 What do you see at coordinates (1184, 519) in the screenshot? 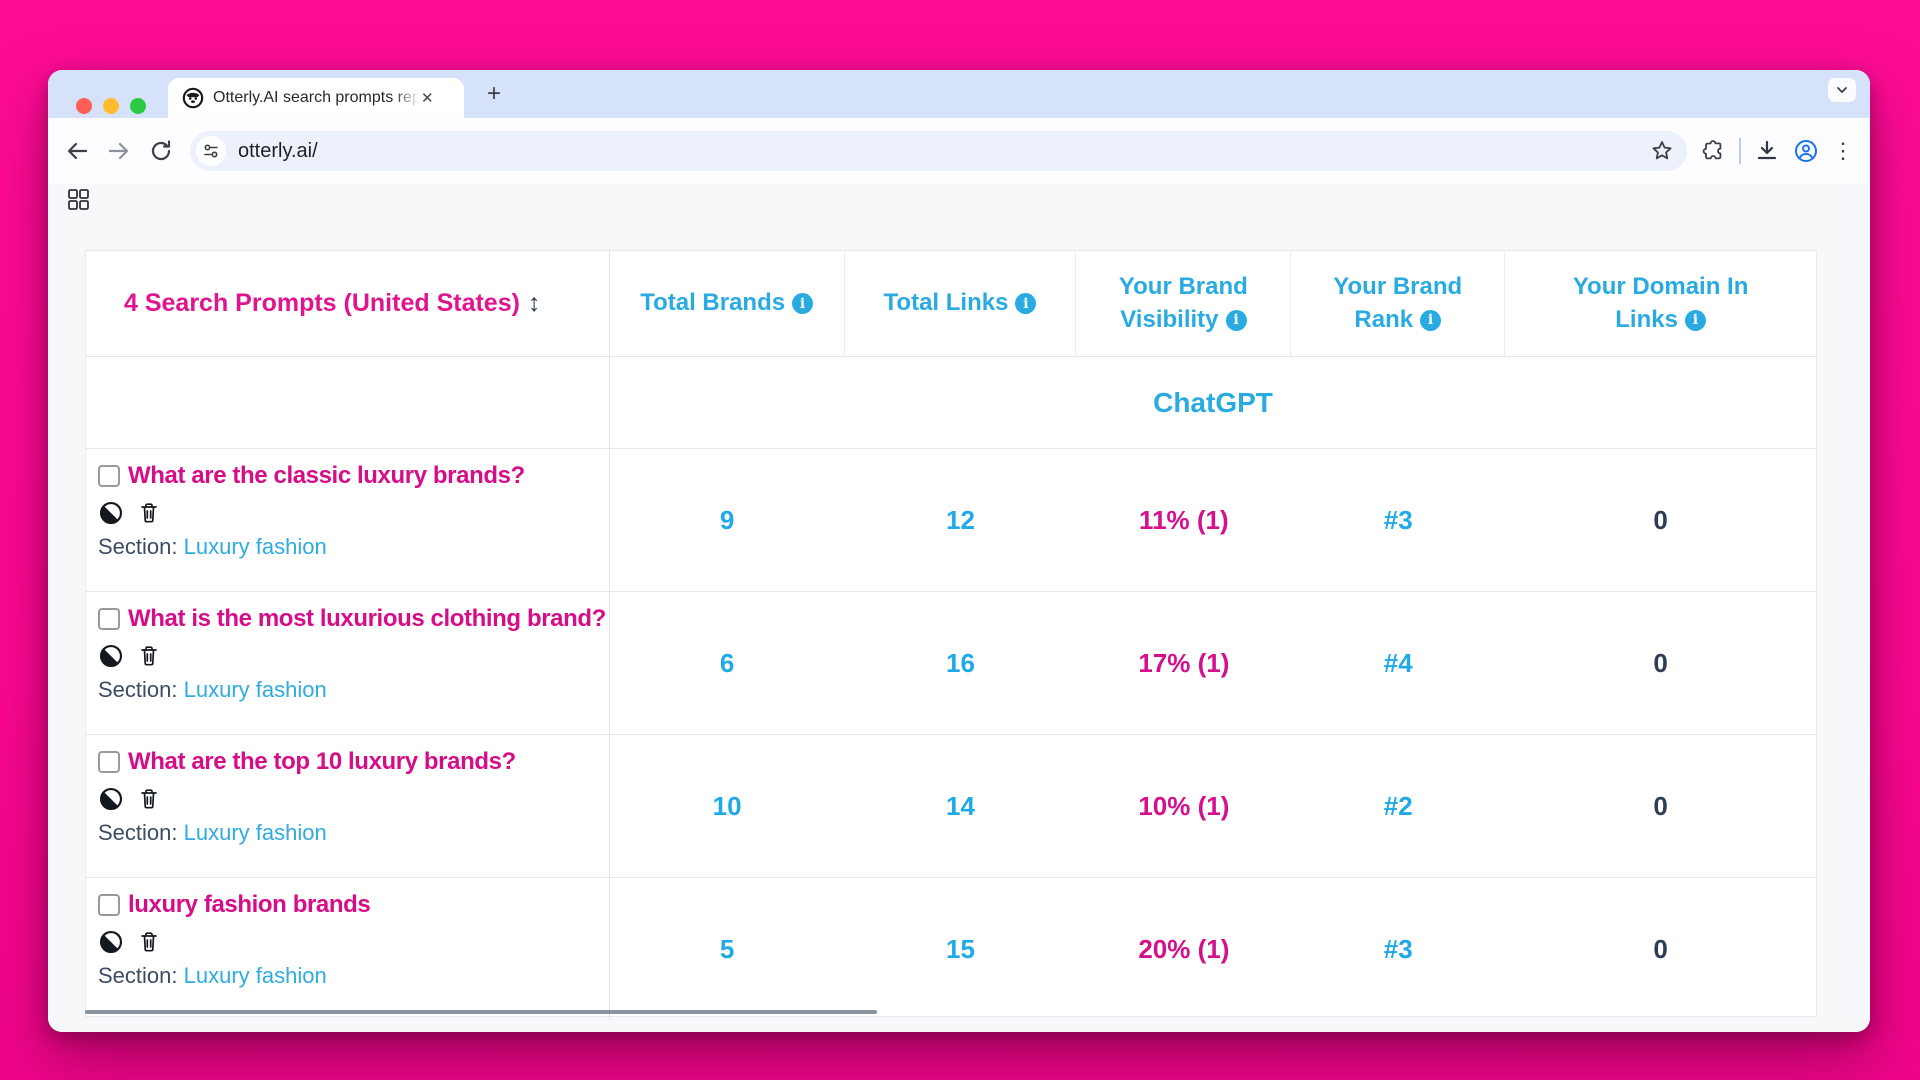
I see `brand-visibility-value: 11% (1)` at bounding box center [1184, 519].